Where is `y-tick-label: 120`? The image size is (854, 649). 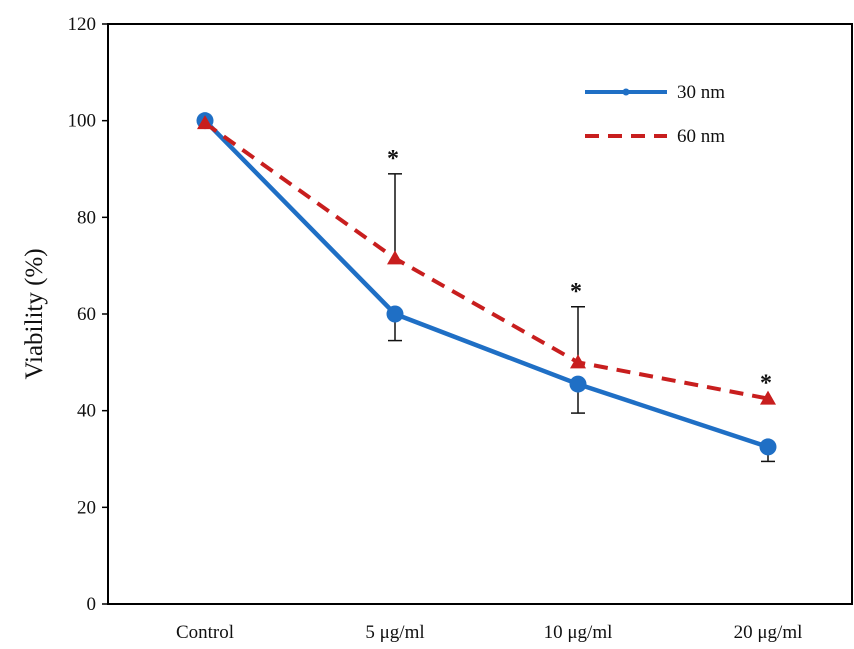 y-tick-label: 120 is located at coordinates (82, 24).